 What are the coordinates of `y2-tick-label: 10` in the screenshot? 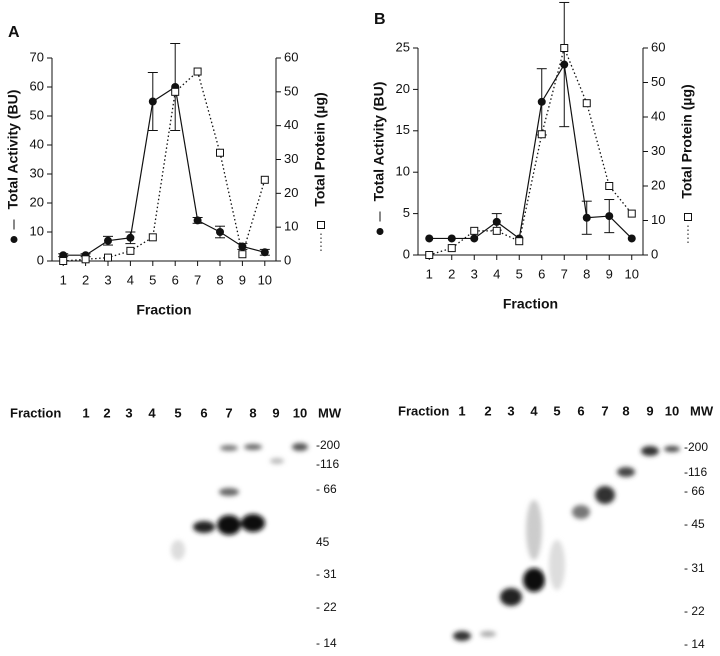 It's located at (658, 219).